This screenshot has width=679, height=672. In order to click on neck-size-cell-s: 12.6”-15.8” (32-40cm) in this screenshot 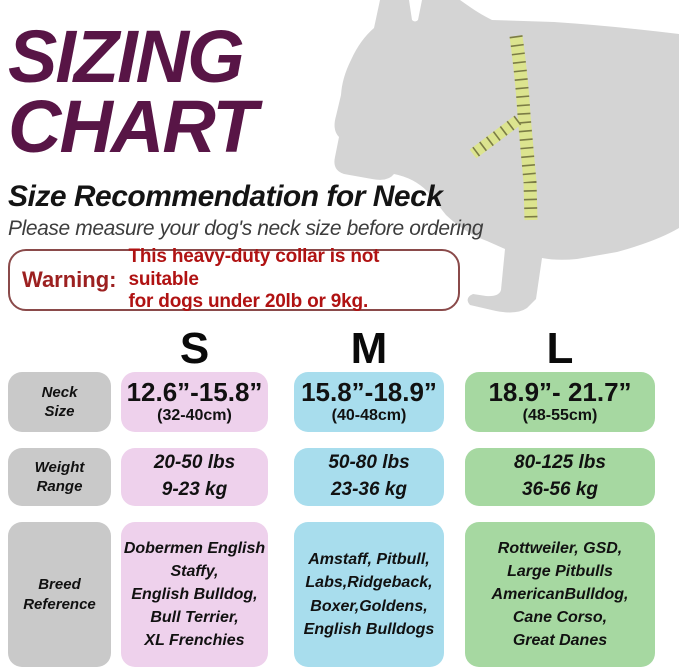, I will do `click(194, 402)`.